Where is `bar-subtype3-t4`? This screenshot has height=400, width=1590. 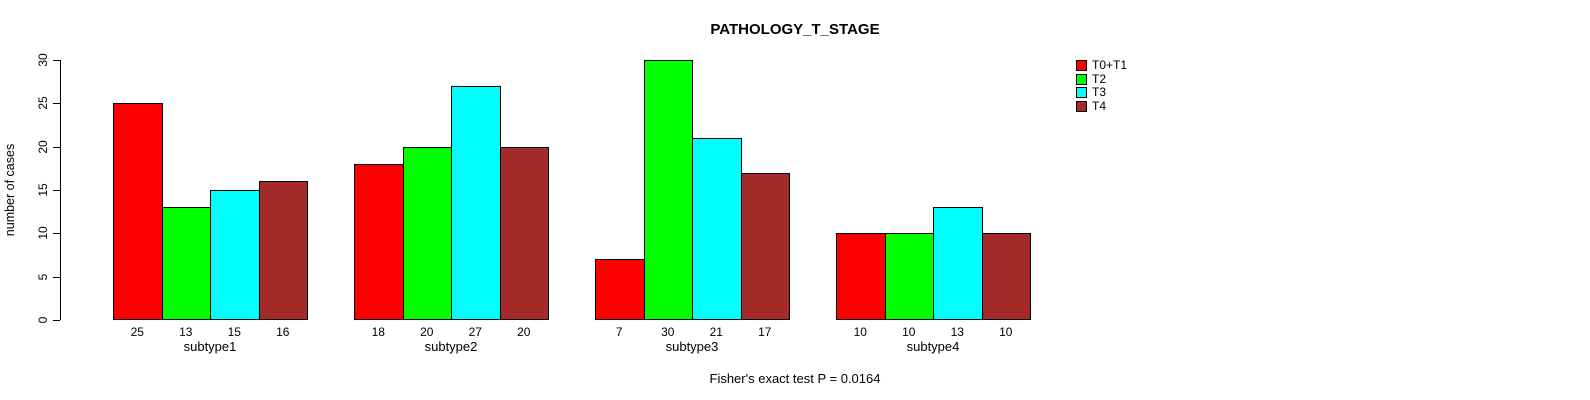
bar-subtype3-t4 is located at coordinates (765, 246).